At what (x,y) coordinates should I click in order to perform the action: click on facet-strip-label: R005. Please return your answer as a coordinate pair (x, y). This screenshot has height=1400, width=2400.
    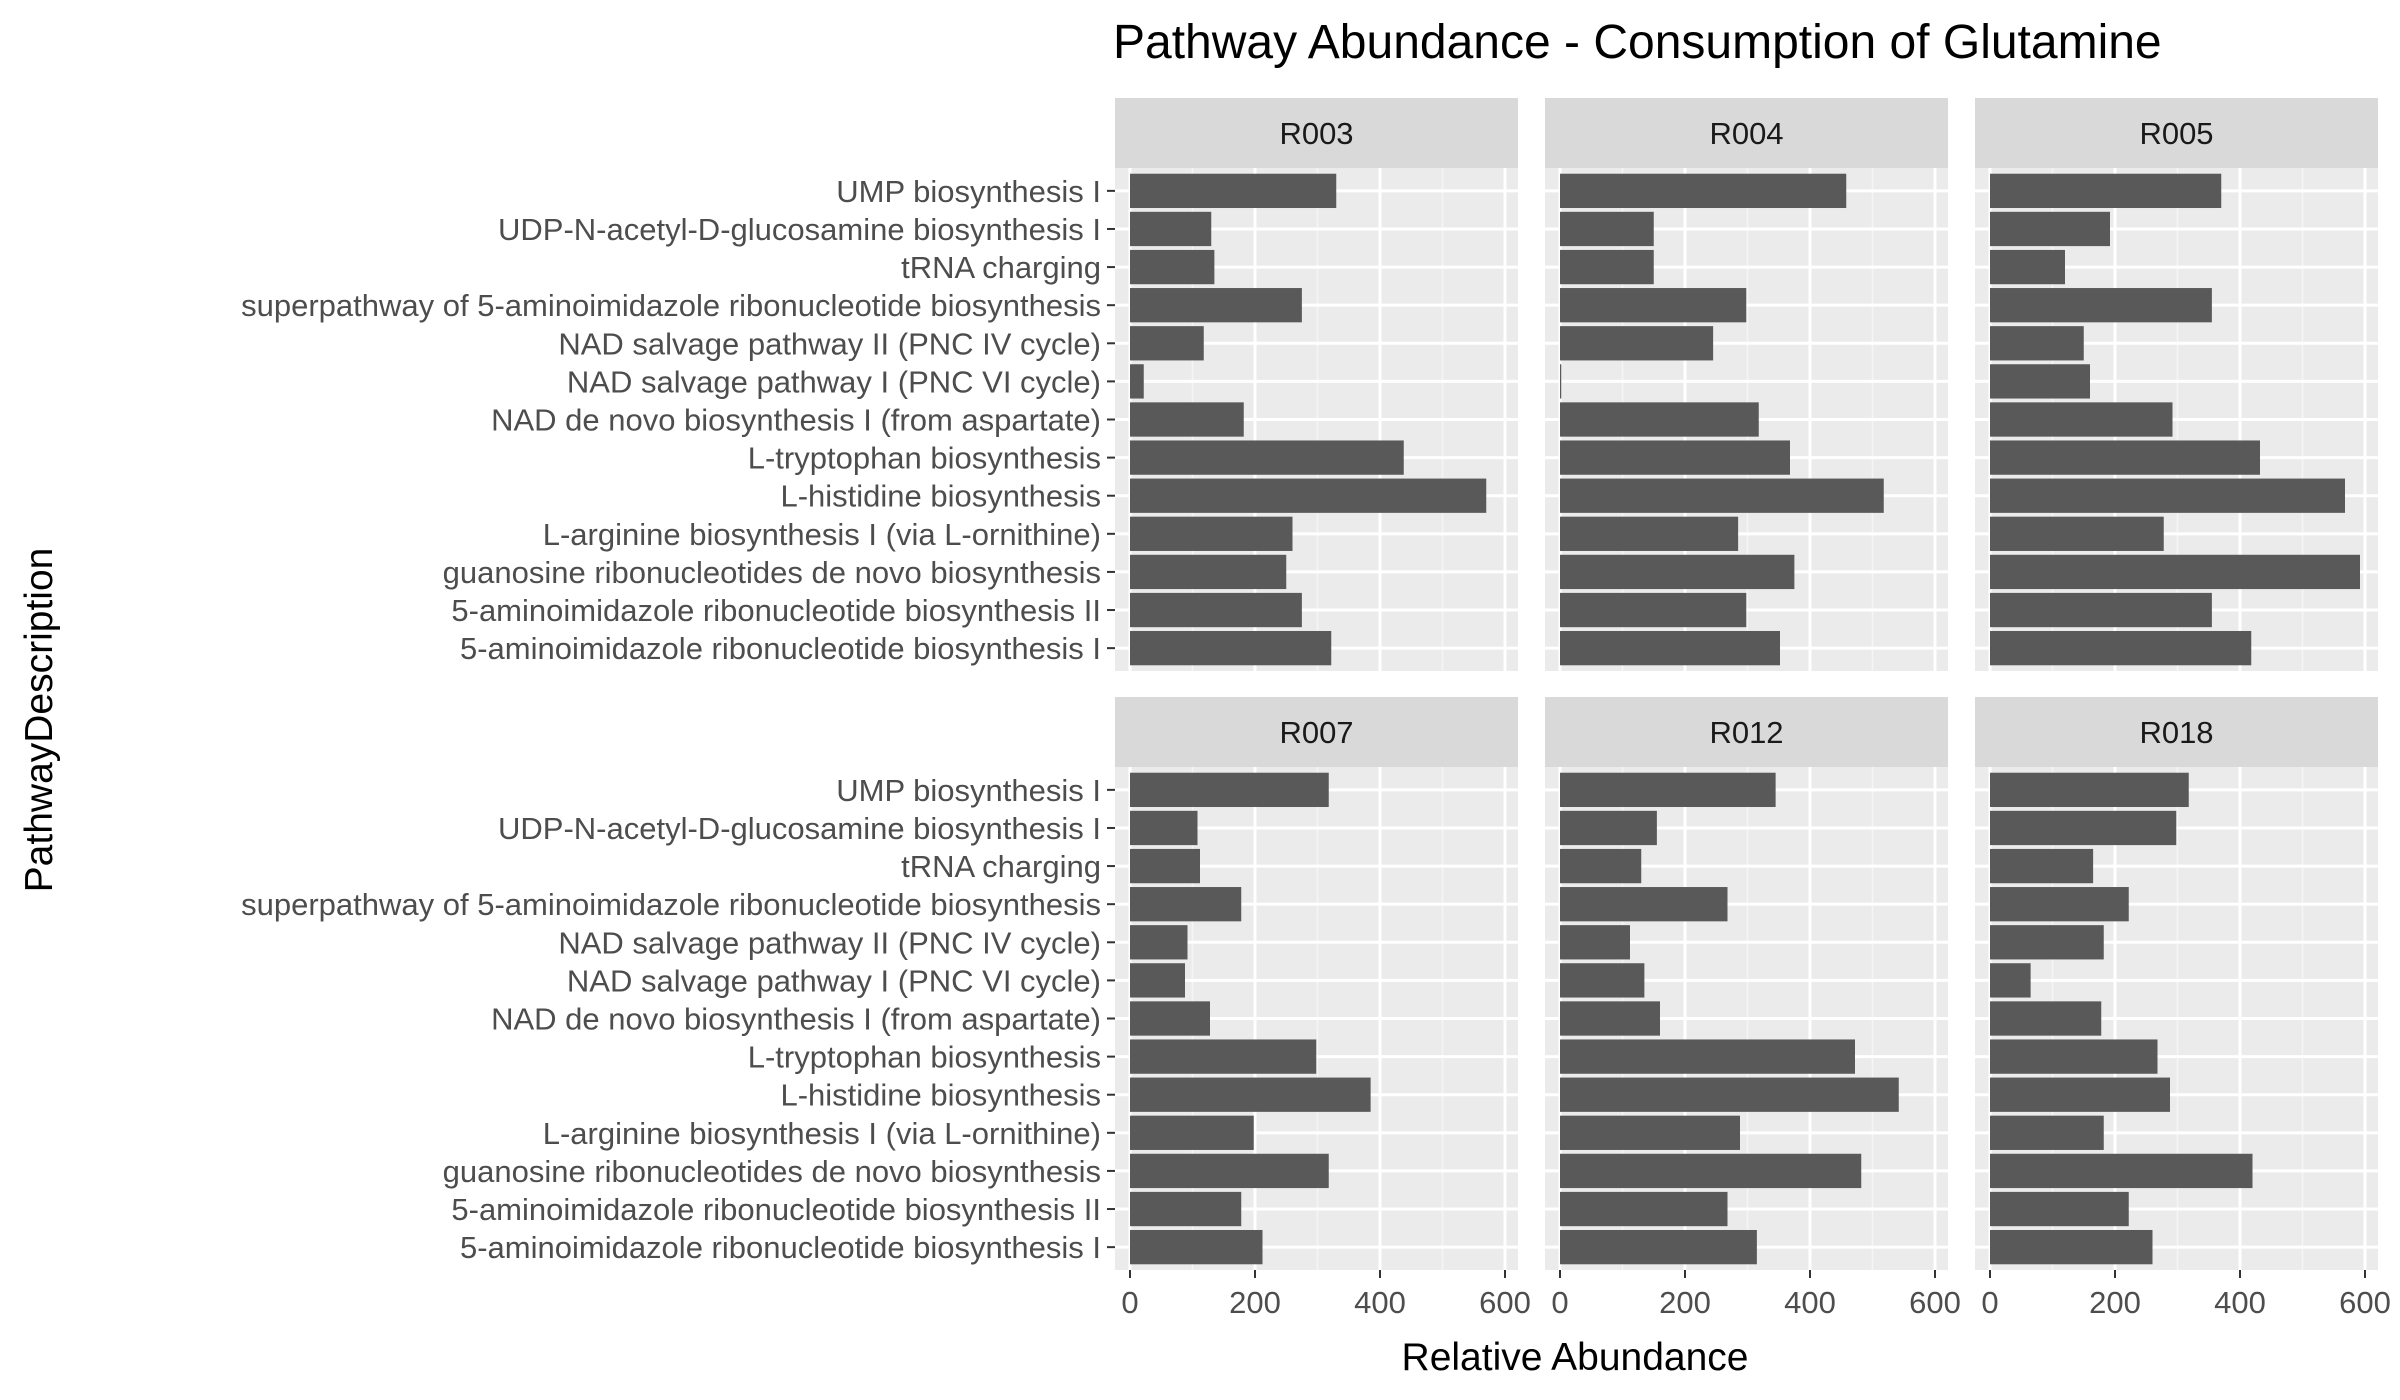
    Looking at the image, I should click on (2176, 133).